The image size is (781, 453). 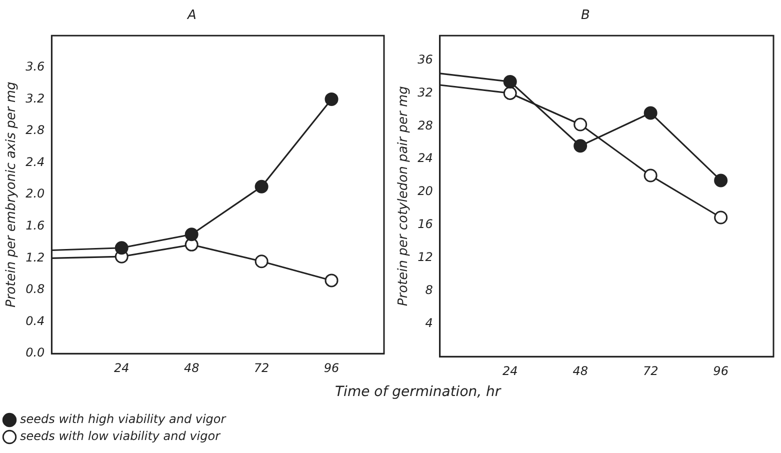 I want to click on y-tick-label: 24, so click(x=425, y=158).